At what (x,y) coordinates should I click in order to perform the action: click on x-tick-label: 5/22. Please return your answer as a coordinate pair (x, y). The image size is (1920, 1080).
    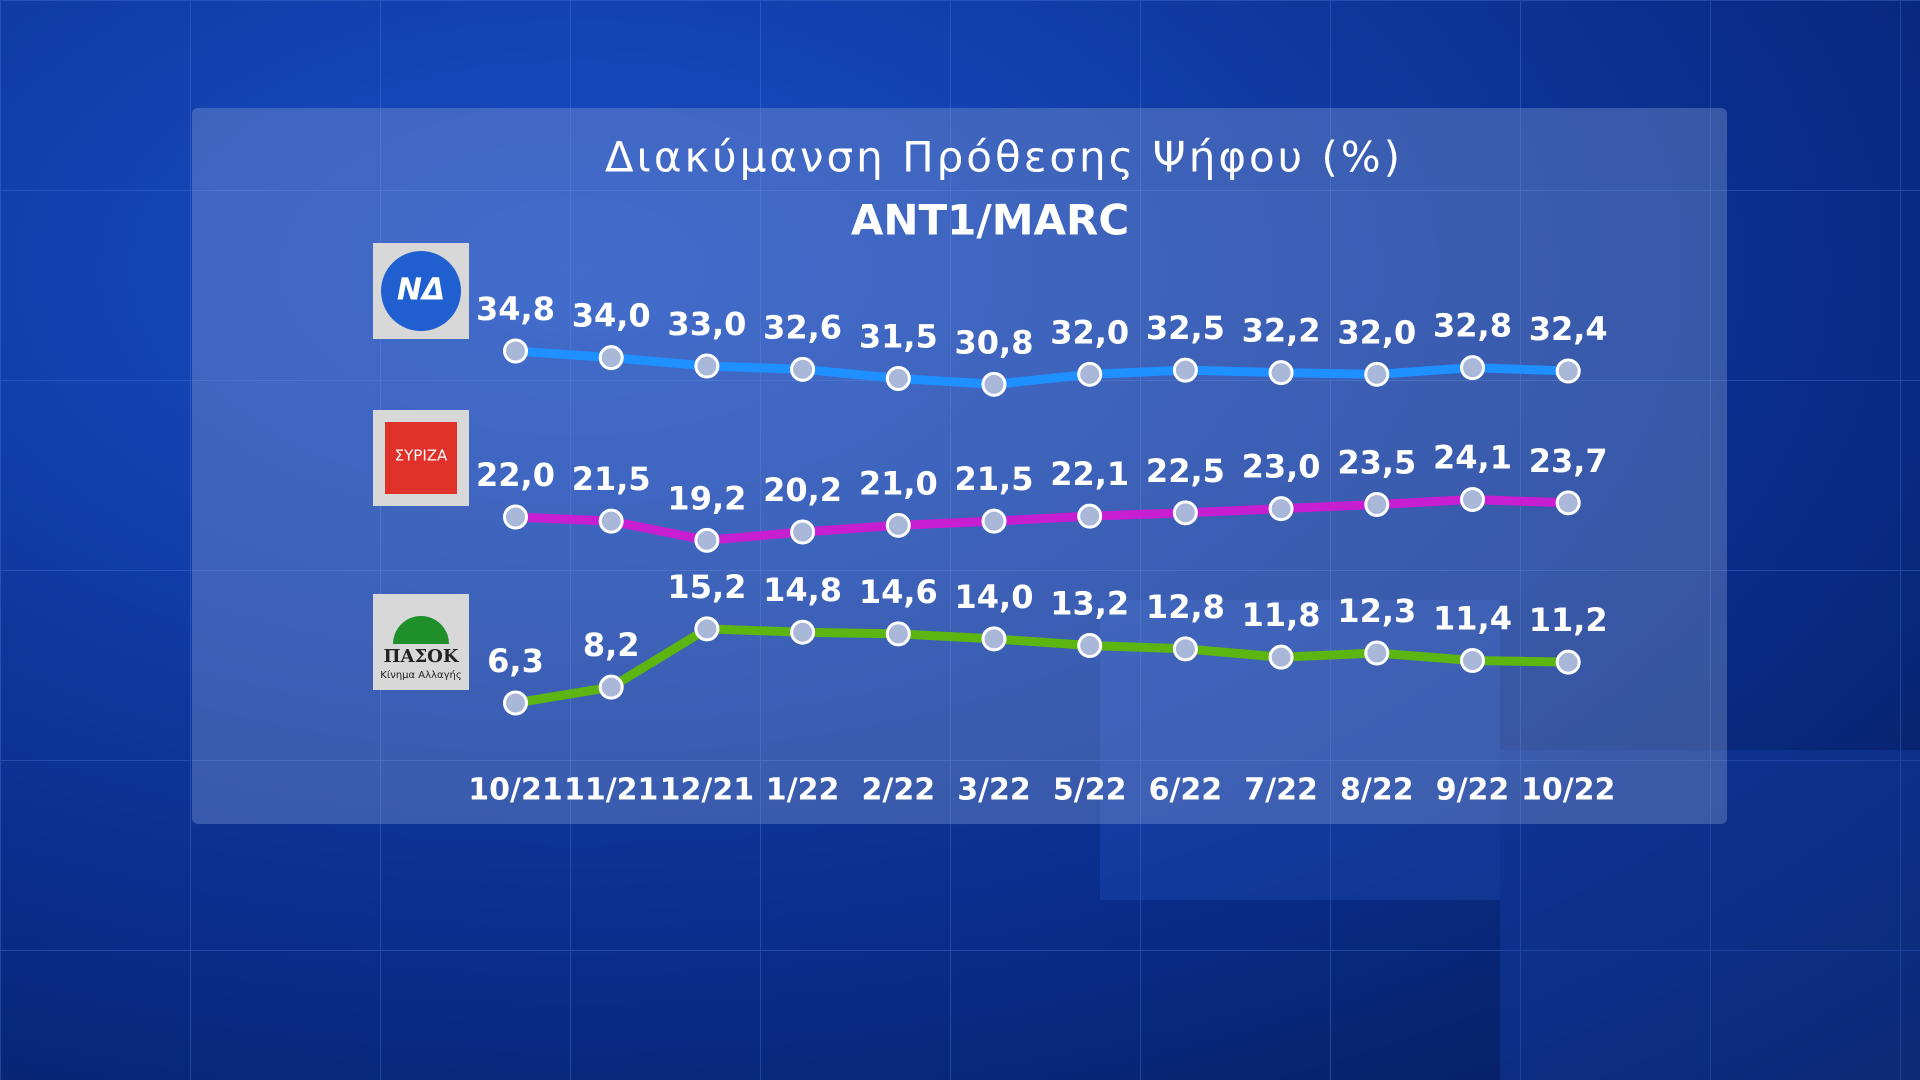
    Looking at the image, I should click on (1090, 790).